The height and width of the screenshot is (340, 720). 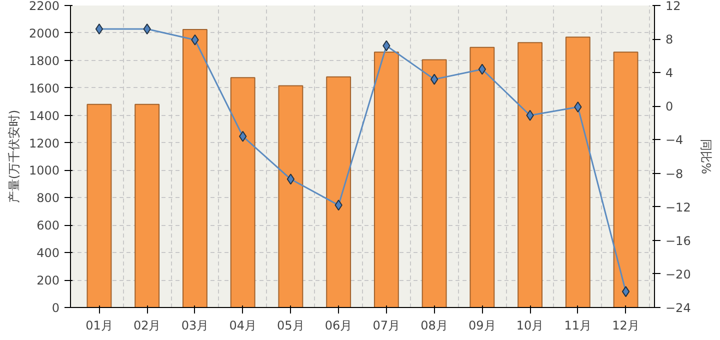 What do you see at coordinates (386, 325) in the screenshot?
I see `x-tick-label: 07月` at bounding box center [386, 325].